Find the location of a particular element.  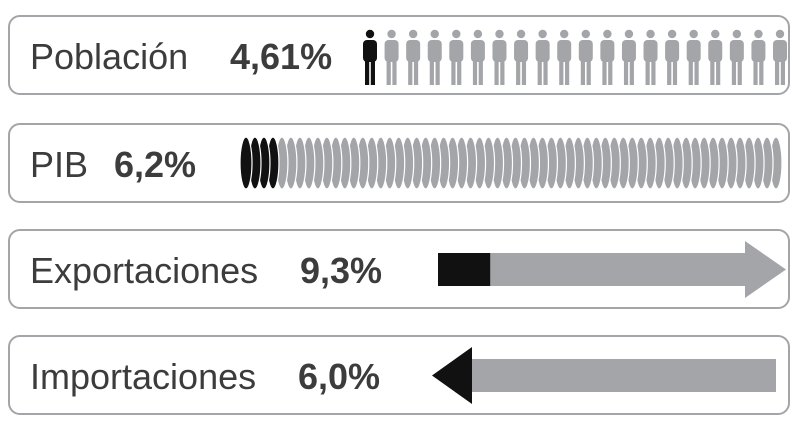

row-value-poblacion: 4,61% is located at coordinates (281, 56).